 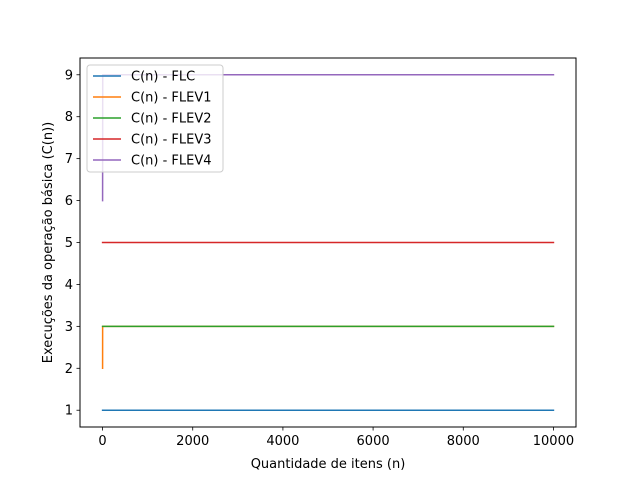 I want to click on legend-frame, so click(x=155, y=118).